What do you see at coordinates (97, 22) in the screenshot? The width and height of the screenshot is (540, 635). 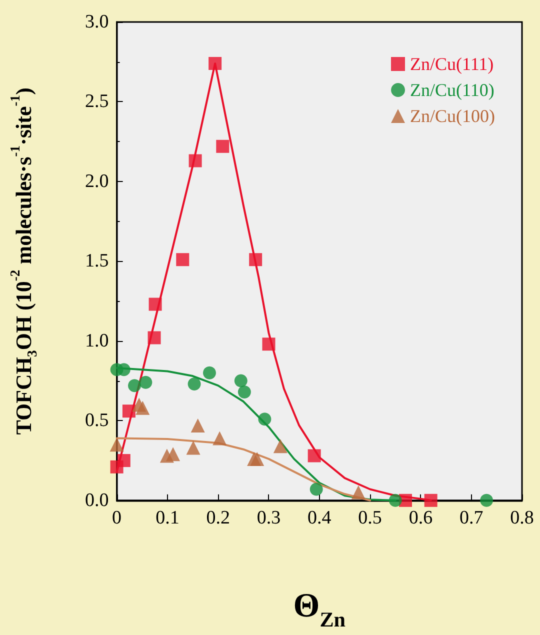 I see `y-tick-label: 3.0` at bounding box center [97, 22].